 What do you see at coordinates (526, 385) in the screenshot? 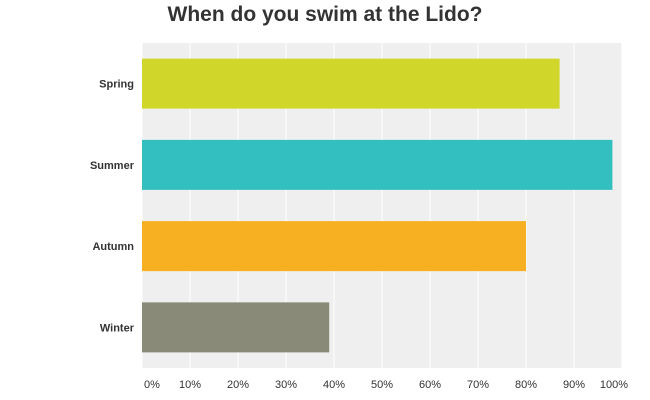
I see `x-tick-label: 80%` at bounding box center [526, 385].